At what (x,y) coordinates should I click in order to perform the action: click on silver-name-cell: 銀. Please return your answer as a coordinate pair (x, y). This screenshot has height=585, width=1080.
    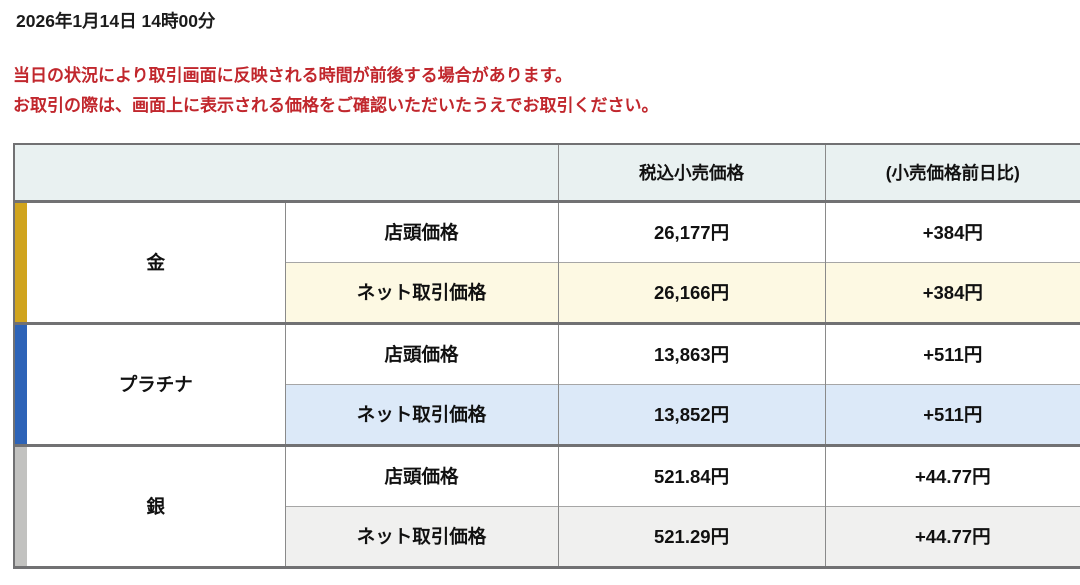
    Looking at the image, I should click on (156, 505).